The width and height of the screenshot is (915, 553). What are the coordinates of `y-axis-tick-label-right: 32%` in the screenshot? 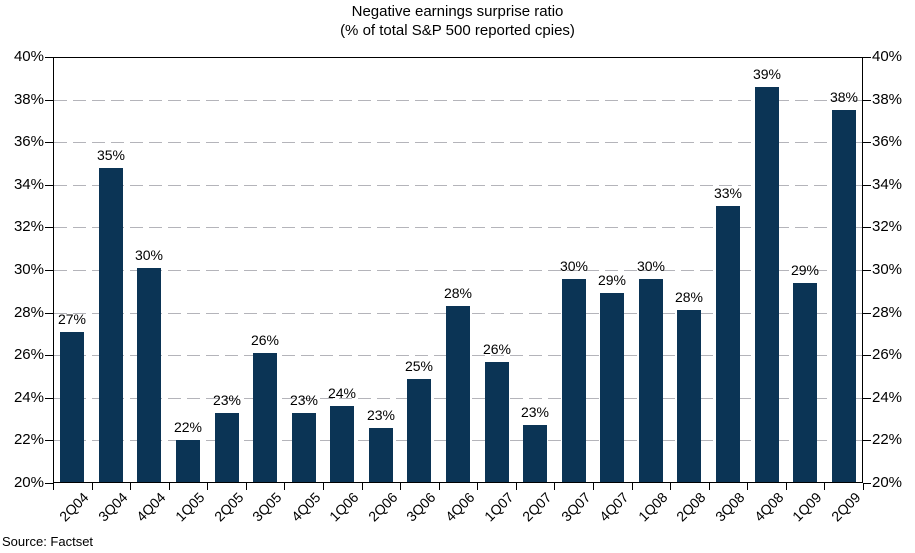 It's located at (887, 226).